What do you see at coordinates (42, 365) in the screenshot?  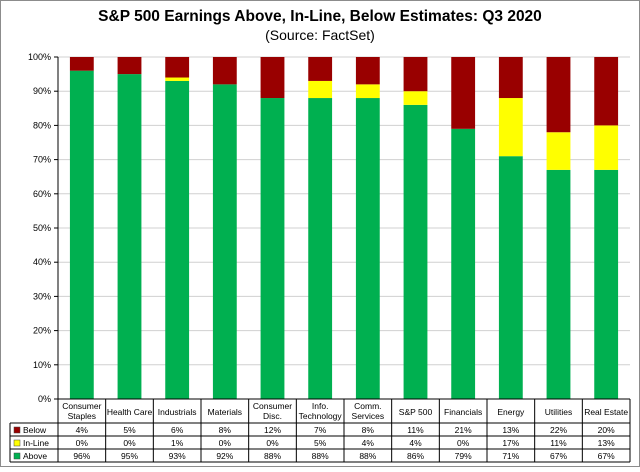 I see `y-tick-label: 10%` at bounding box center [42, 365].